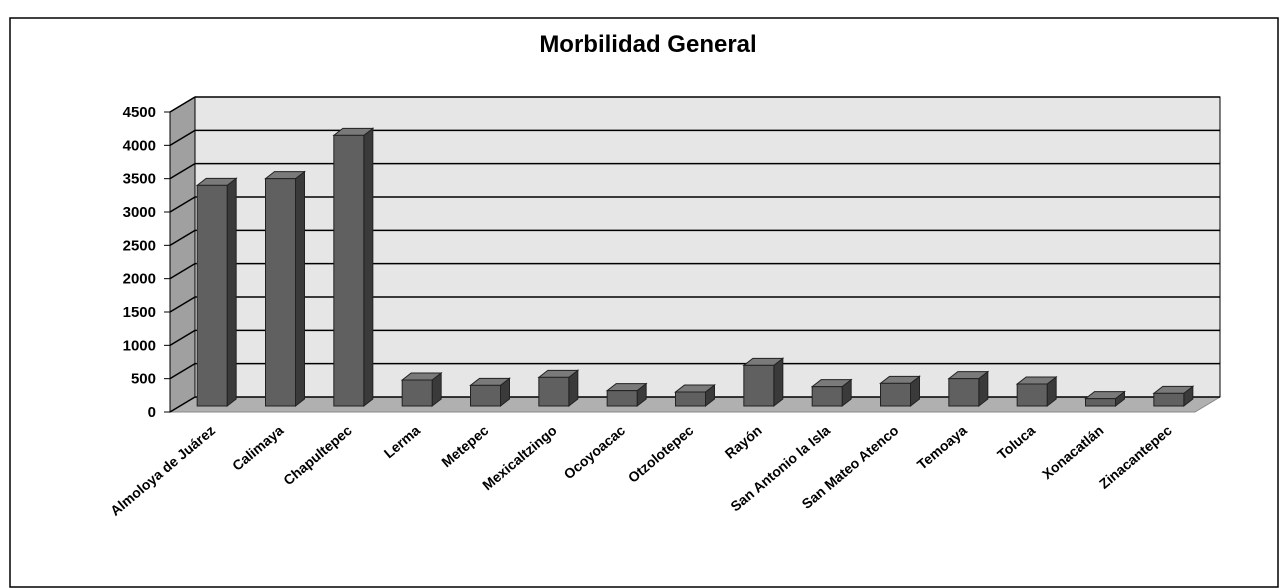 The height and width of the screenshot is (588, 1286). Describe the element at coordinates (647, 44) in the screenshot. I see `chart-title: Morbilidad General` at that location.